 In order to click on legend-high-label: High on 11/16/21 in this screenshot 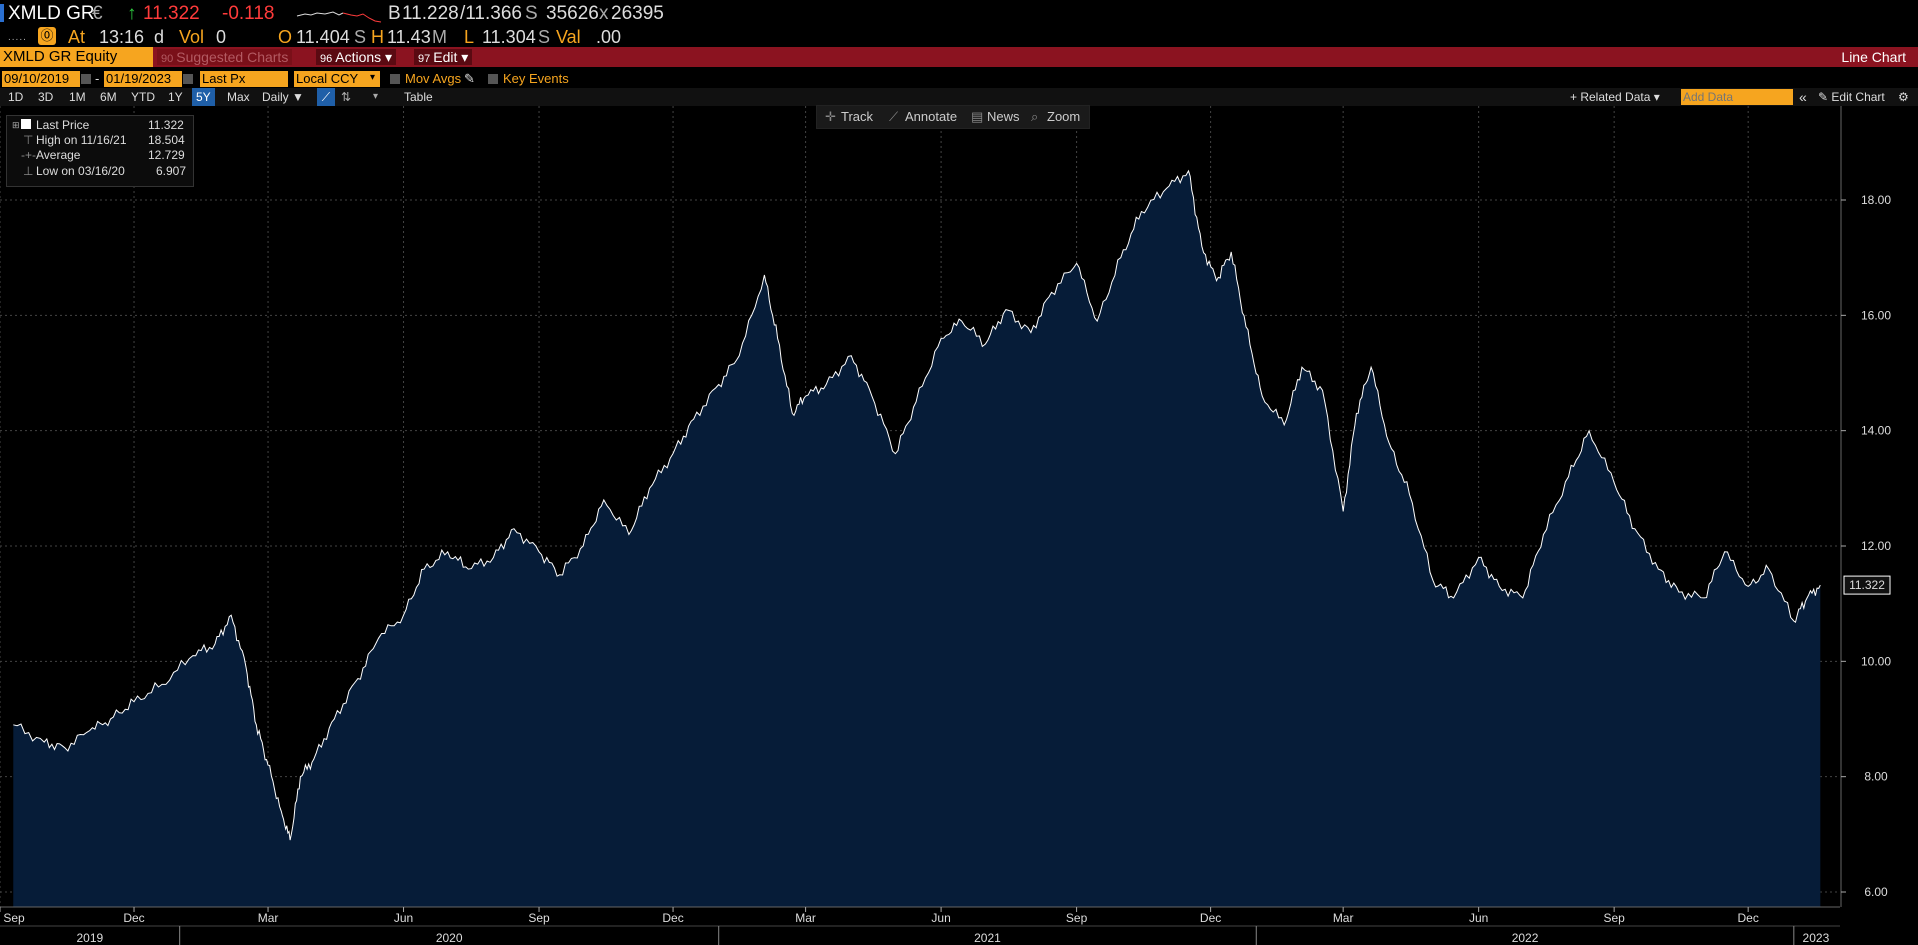, I will do `click(81, 140)`.